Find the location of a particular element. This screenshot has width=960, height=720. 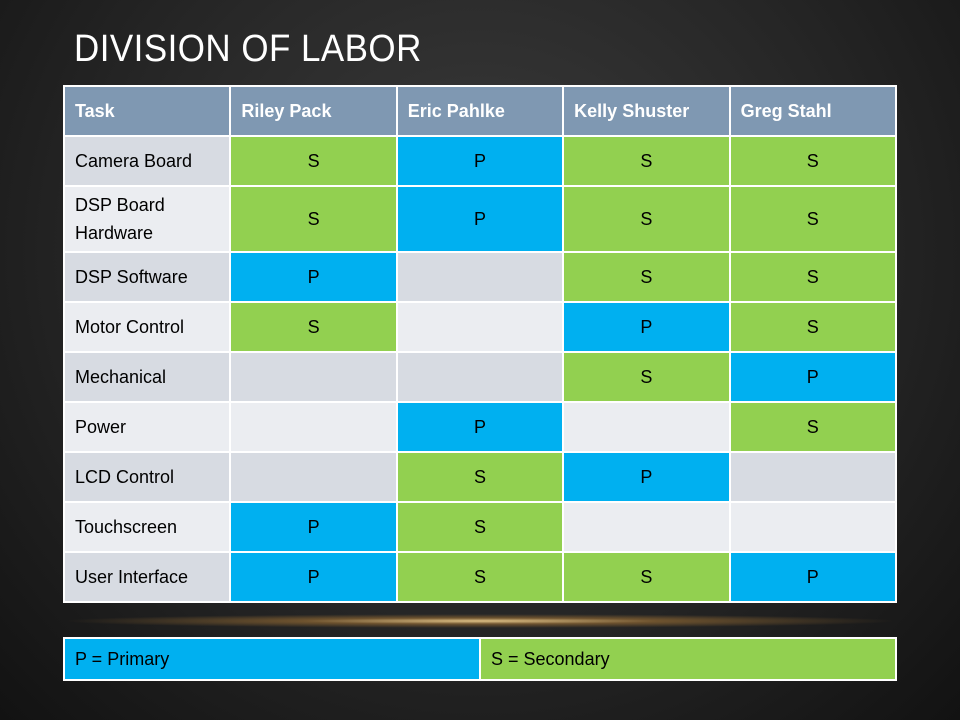

header-greg-stahl: Greg Stahl is located at coordinates (813, 111).